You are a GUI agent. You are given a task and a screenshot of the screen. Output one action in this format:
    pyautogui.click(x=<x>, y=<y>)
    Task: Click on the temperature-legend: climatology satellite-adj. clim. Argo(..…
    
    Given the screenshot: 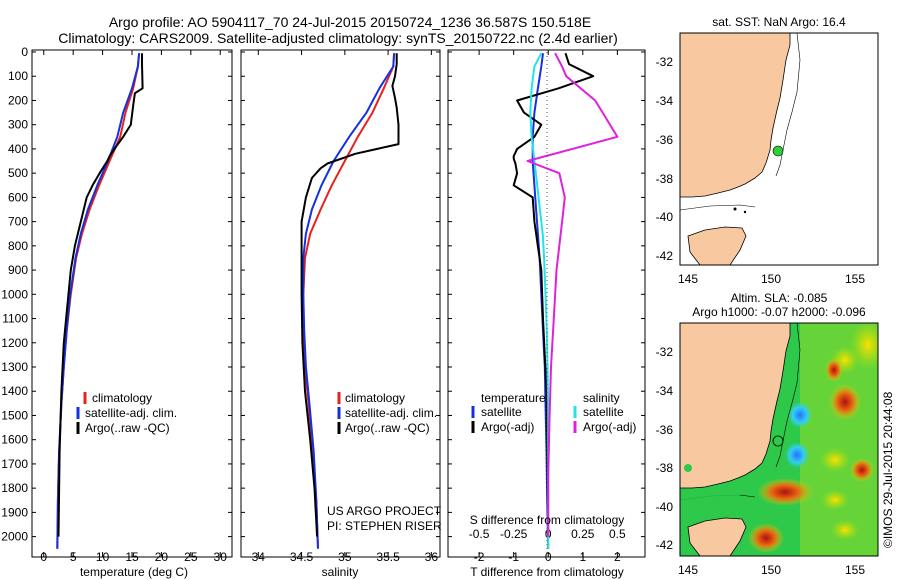 What is the action you would take?
    pyautogui.click(x=126, y=413)
    